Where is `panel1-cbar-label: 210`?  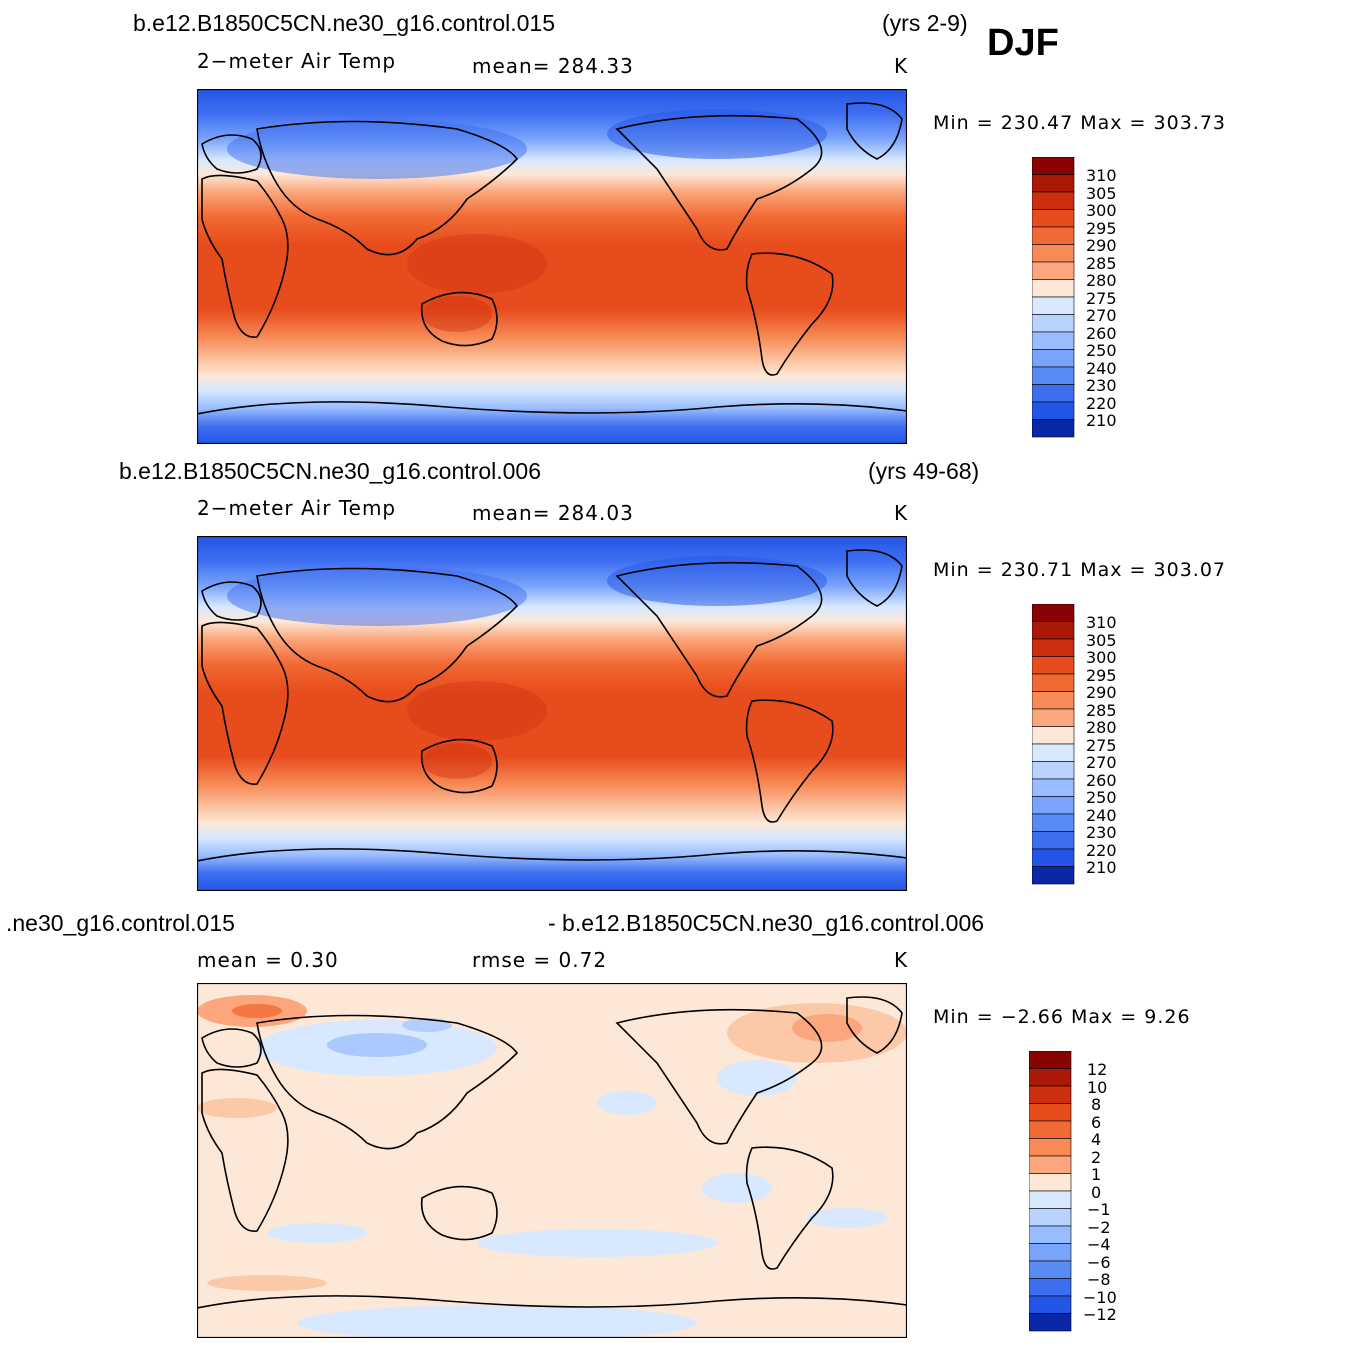
panel1-cbar-label: 210 is located at coordinates (1101, 420).